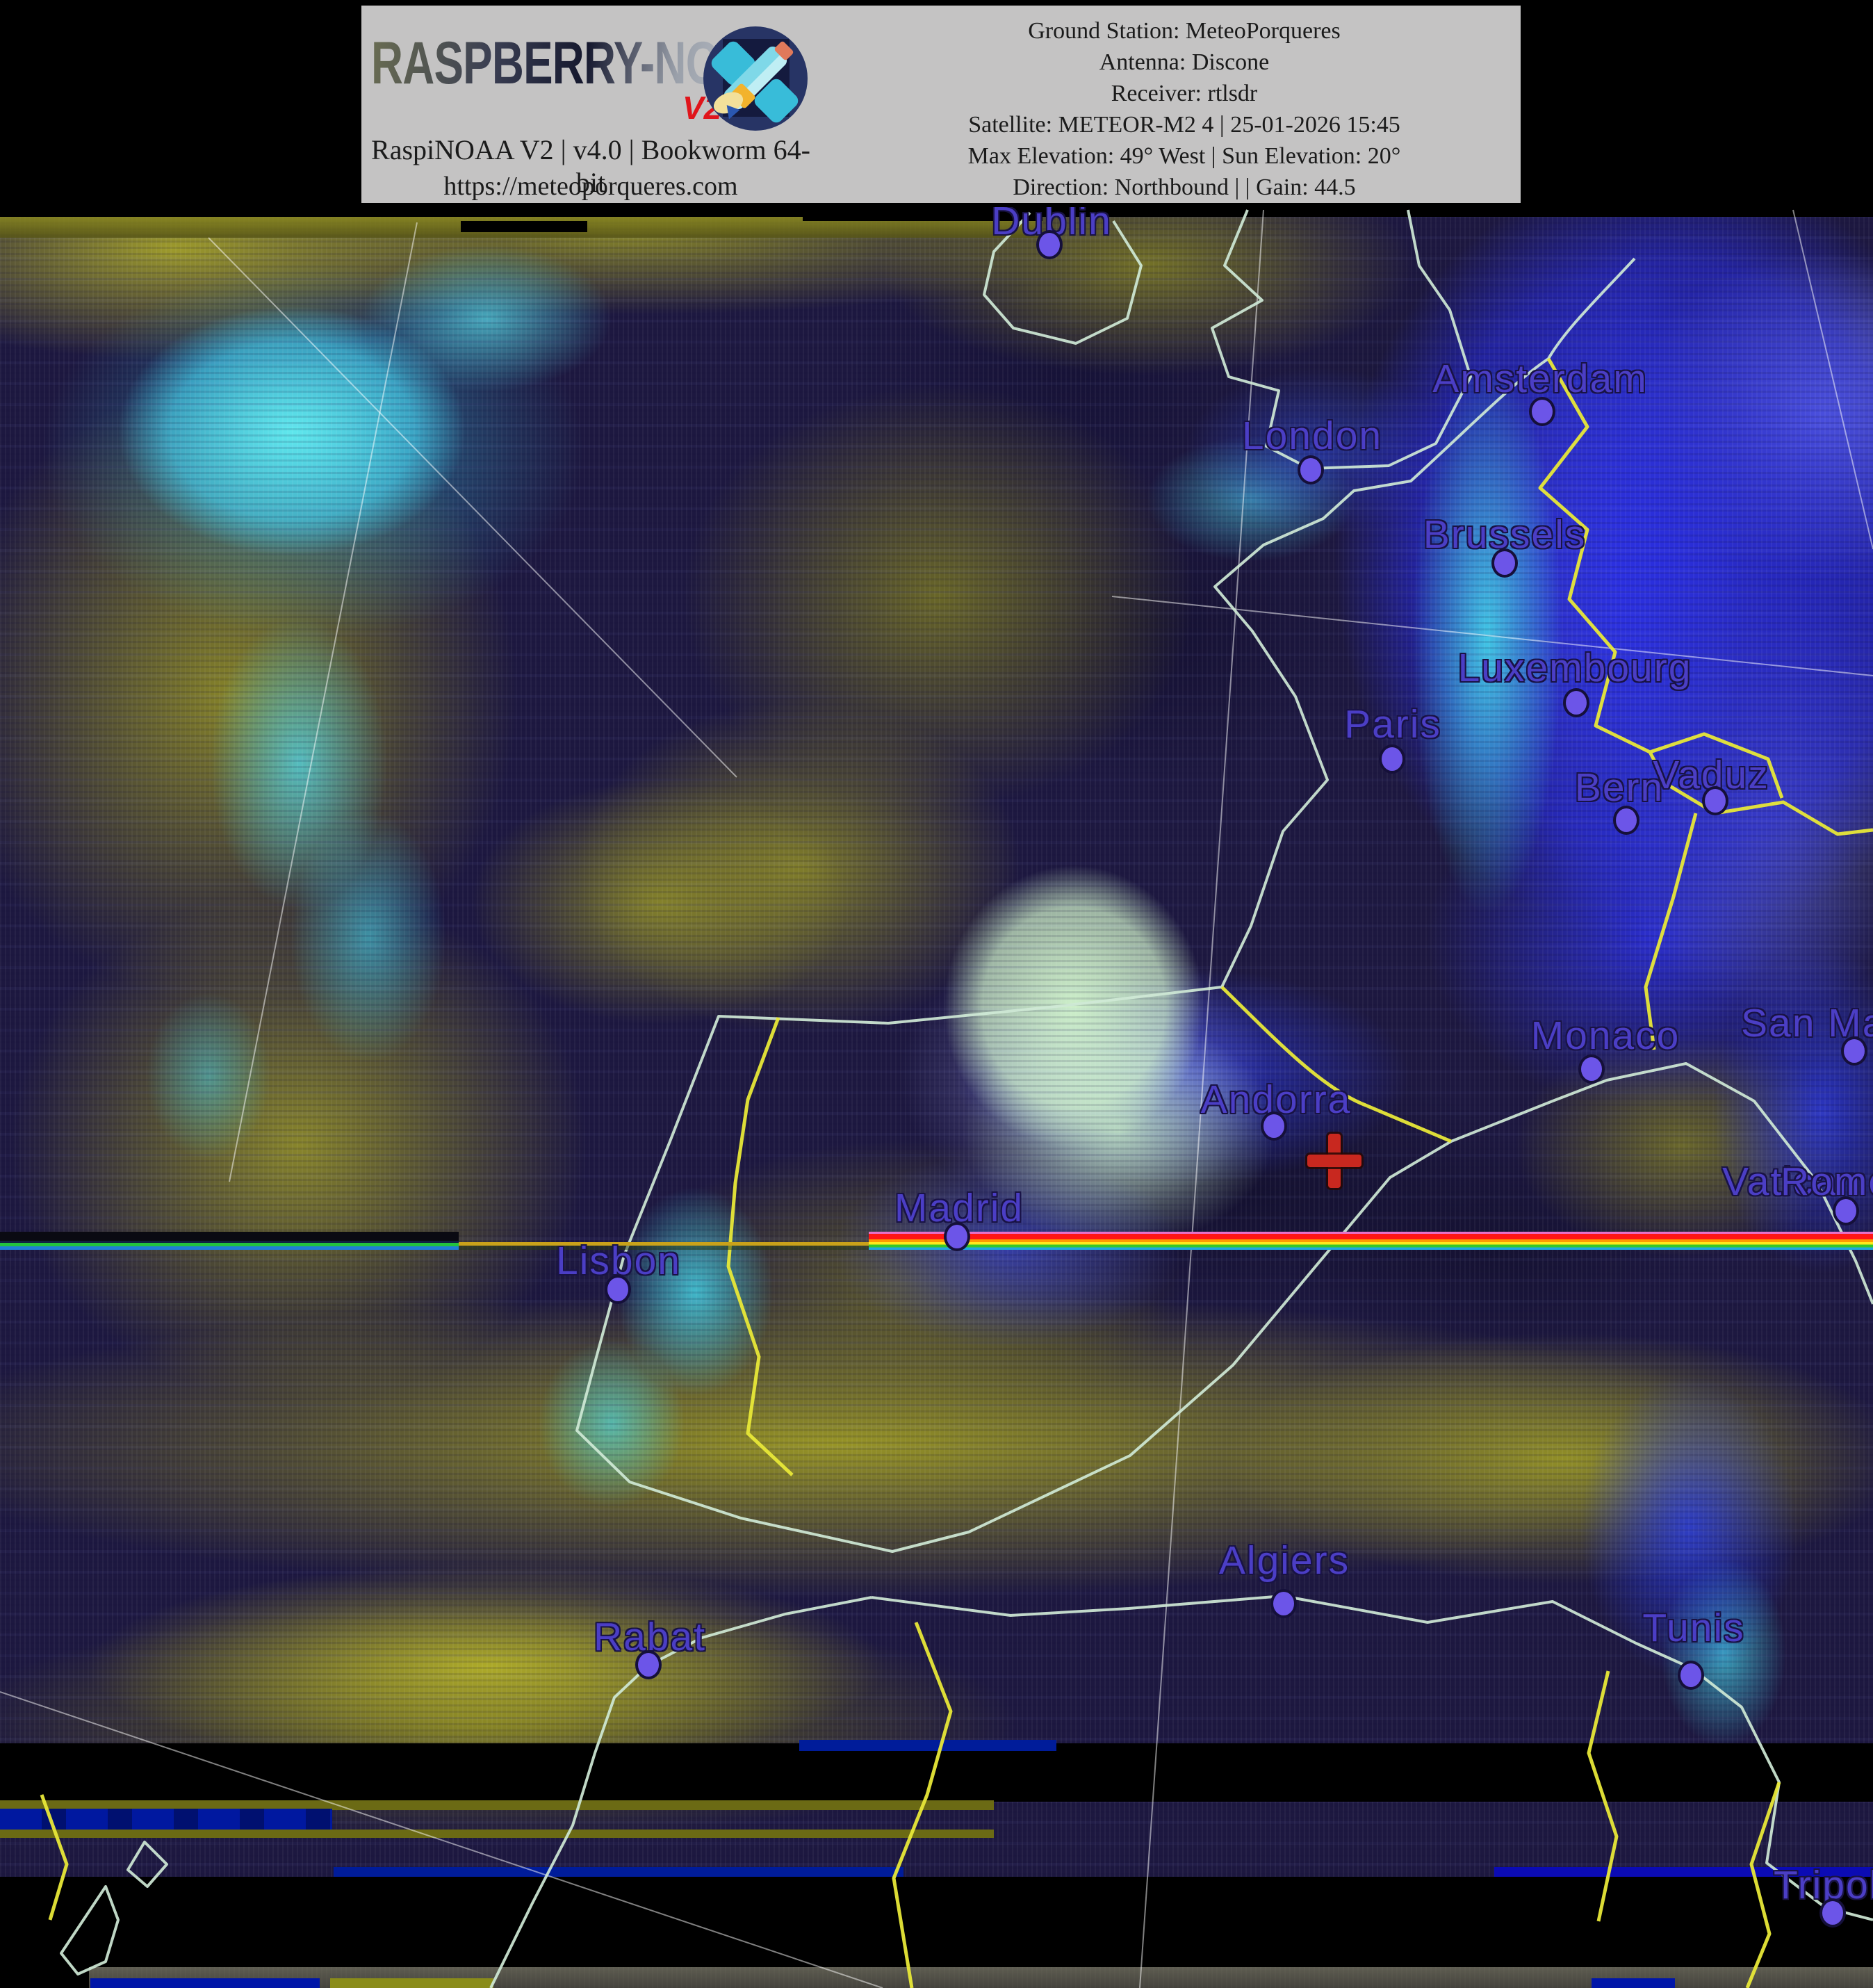 The image size is (1873, 1988). What do you see at coordinates (1591, 1069) in the screenshot?
I see `city-marker-monaco` at bounding box center [1591, 1069].